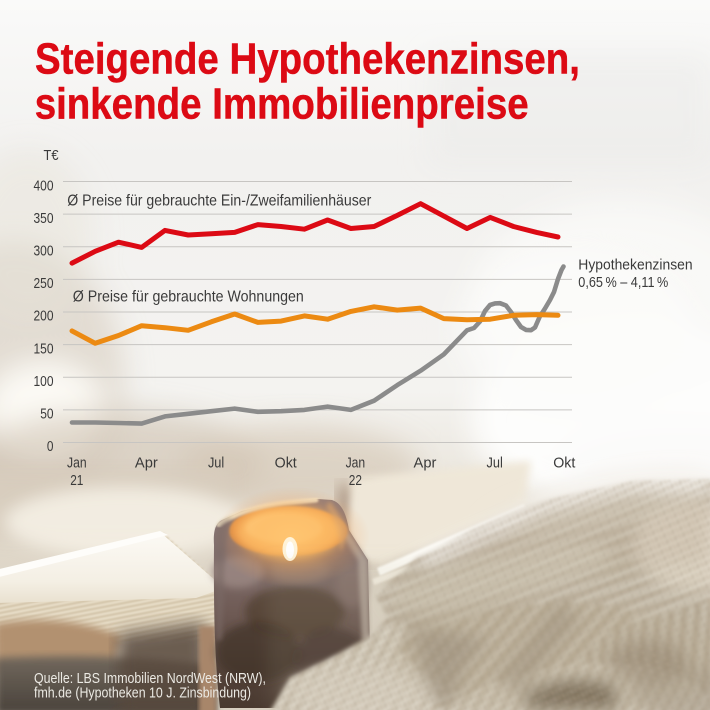 The width and height of the screenshot is (710, 710). Describe the element at coordinates (50, 447) in the screenshot. I see `svg-text: 0` at that location.